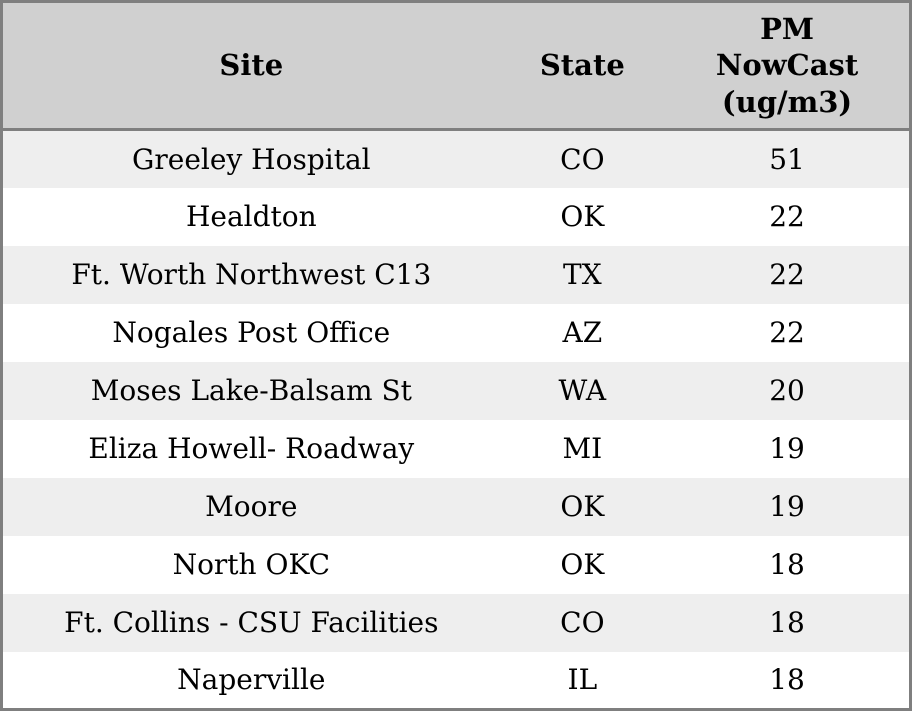 Image resolution: width=912 pixels, height=711 pixels. Describe the element at coordinates (251, 332) in the screenshot. I see `site-cell: Nogales Post Office` at that location.